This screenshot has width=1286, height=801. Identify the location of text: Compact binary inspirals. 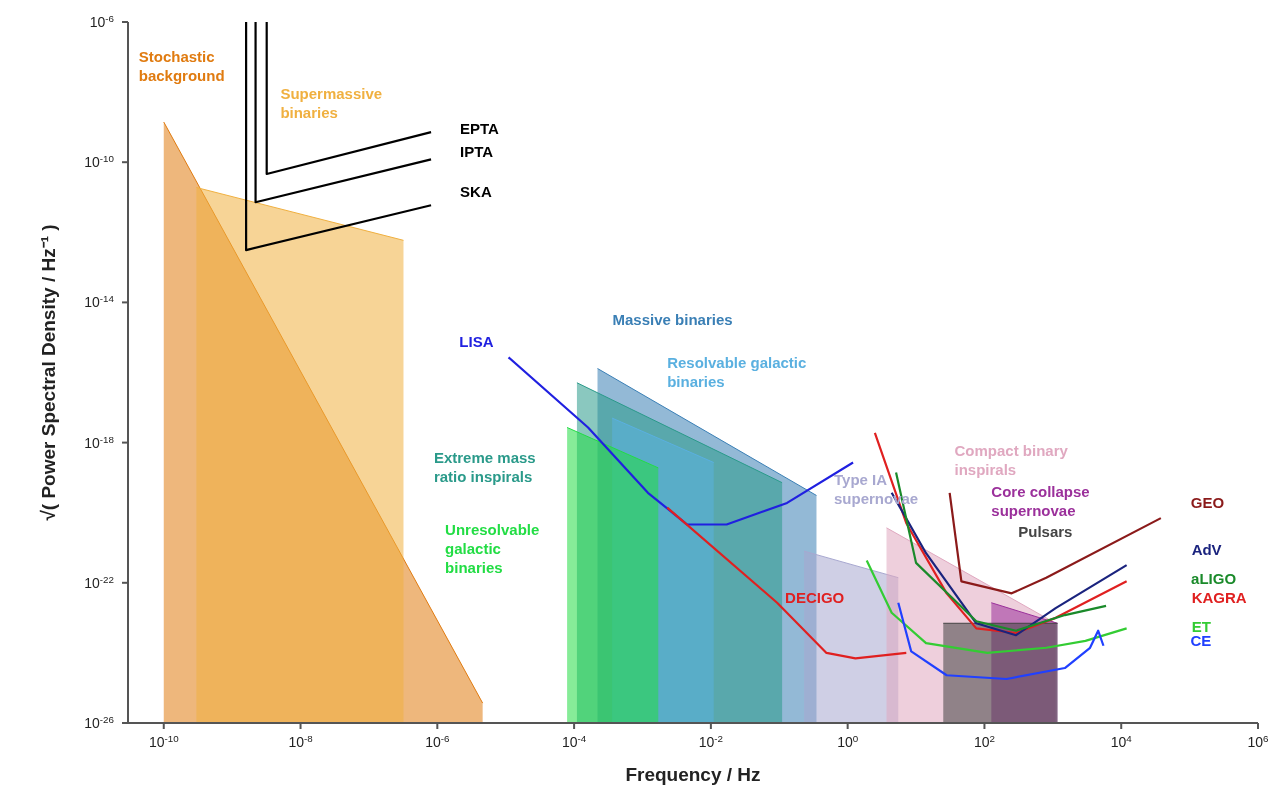
(1011, 459).